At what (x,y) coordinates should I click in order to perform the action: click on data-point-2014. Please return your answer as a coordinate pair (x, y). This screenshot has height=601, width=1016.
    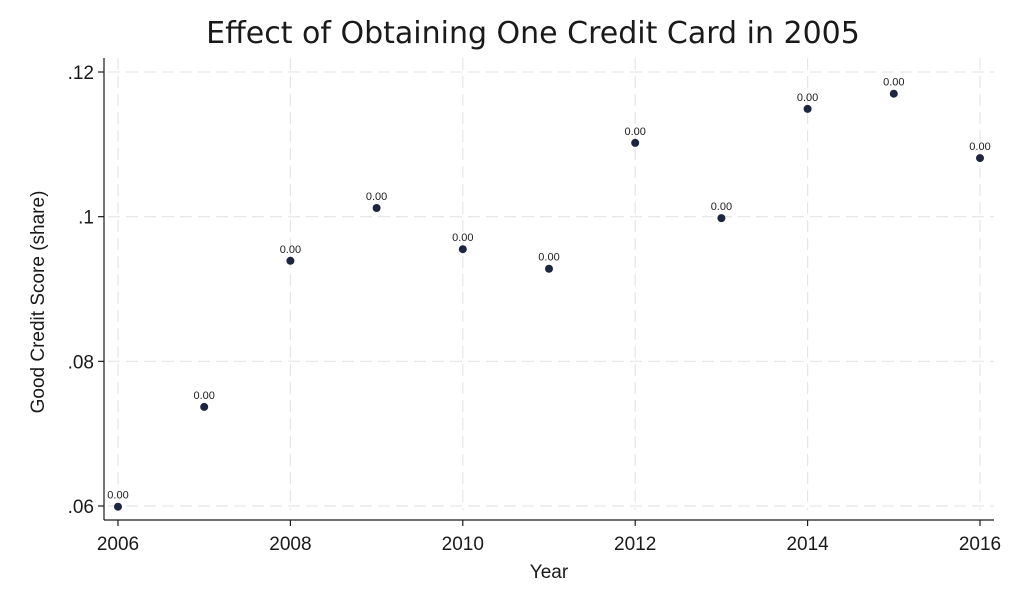
    Looking at the image, I should click on (807, 108).